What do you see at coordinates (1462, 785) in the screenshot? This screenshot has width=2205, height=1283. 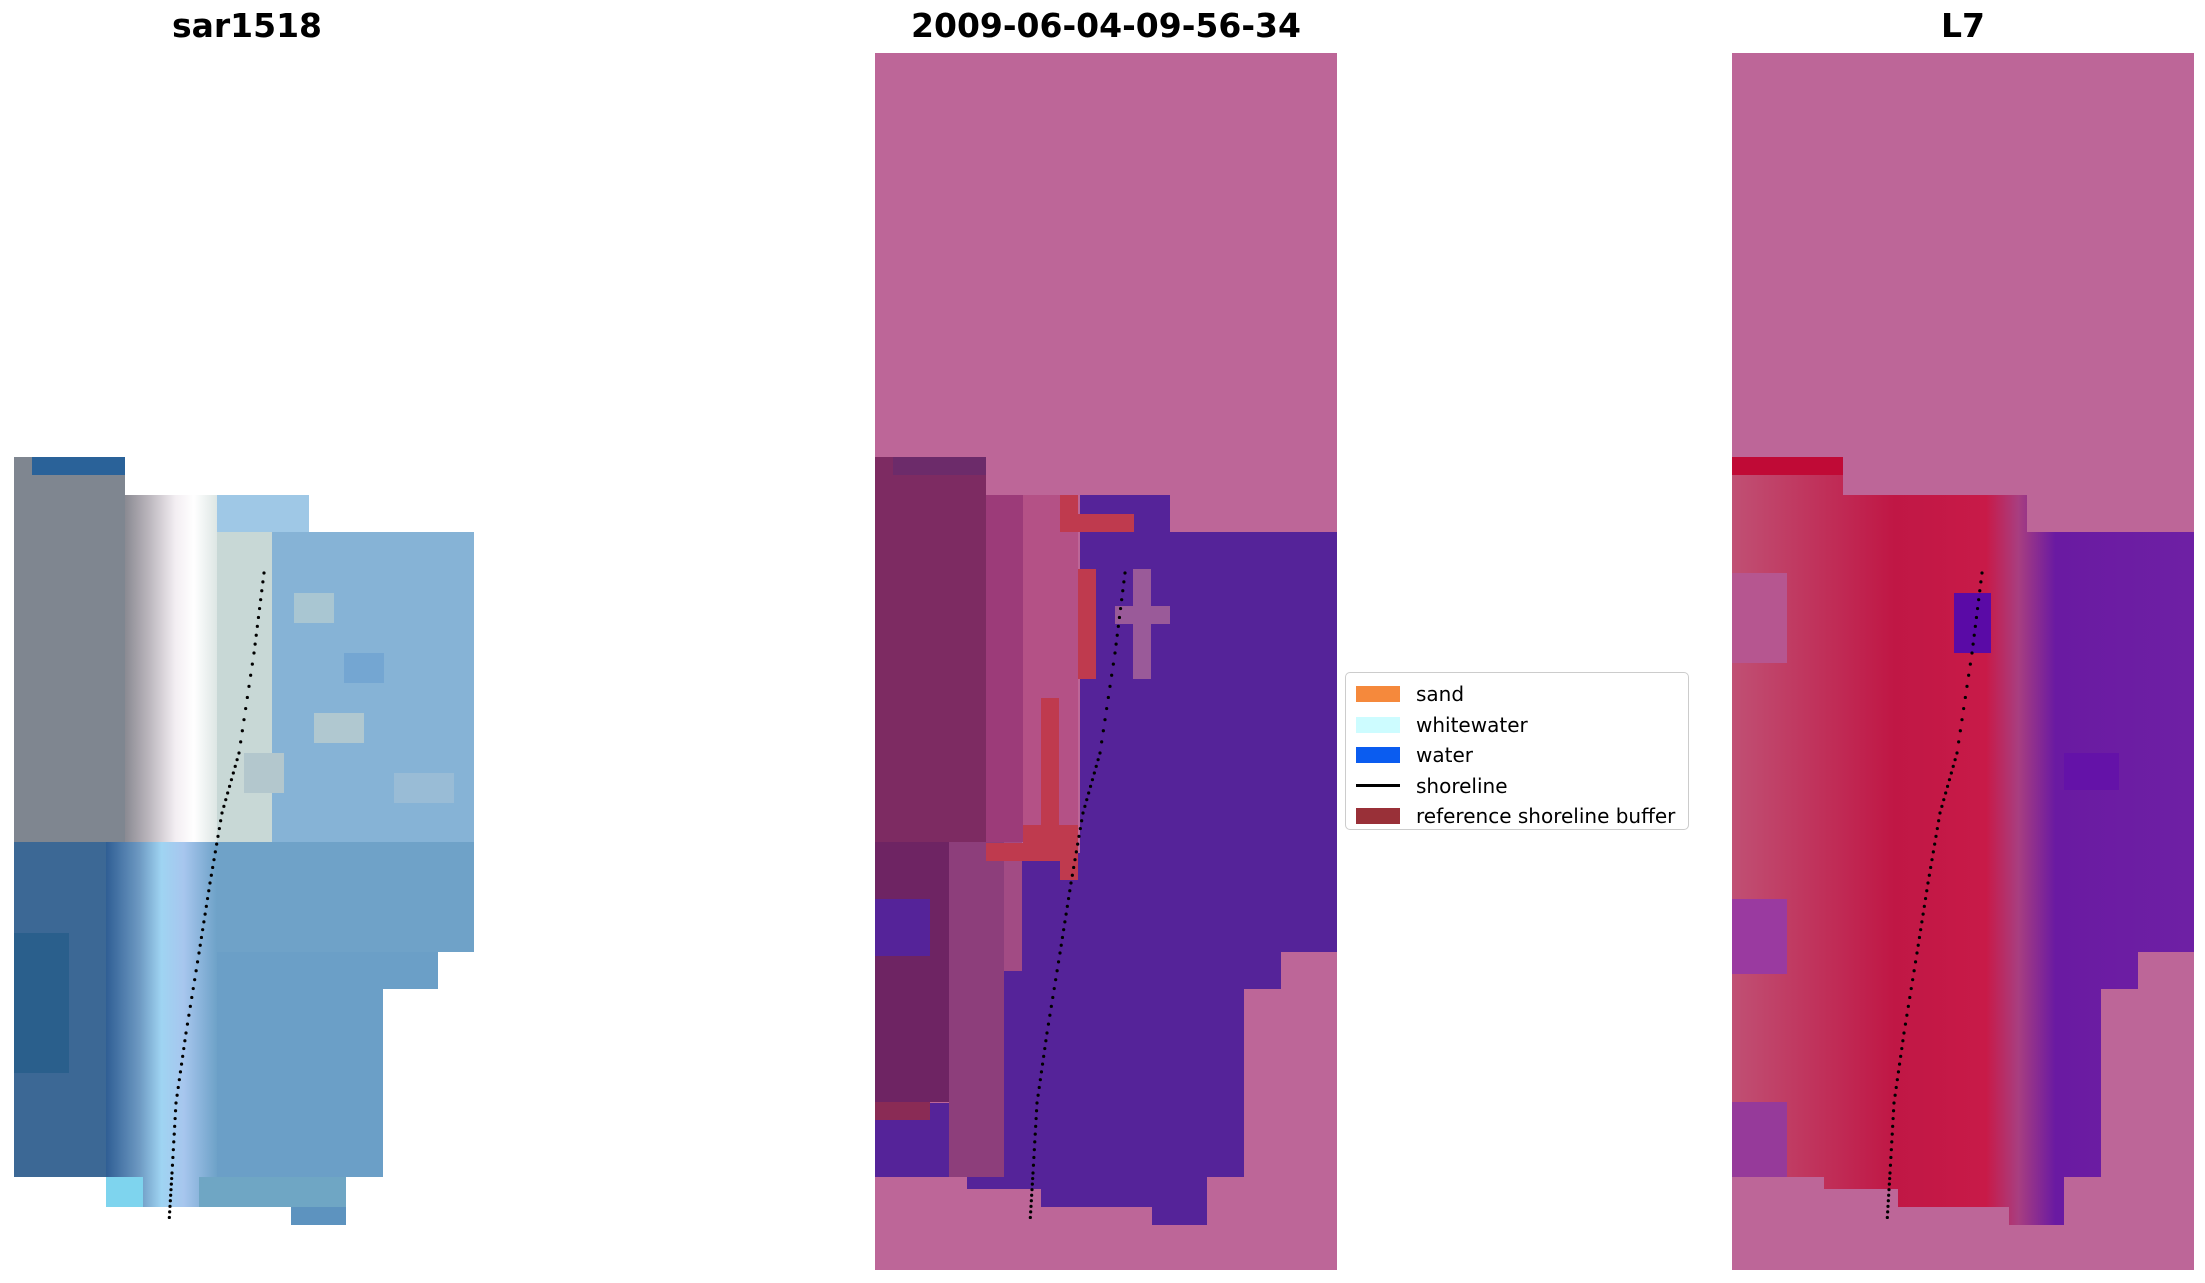 I see `legend-label: shoreline` at bounding box center [1462, 785].